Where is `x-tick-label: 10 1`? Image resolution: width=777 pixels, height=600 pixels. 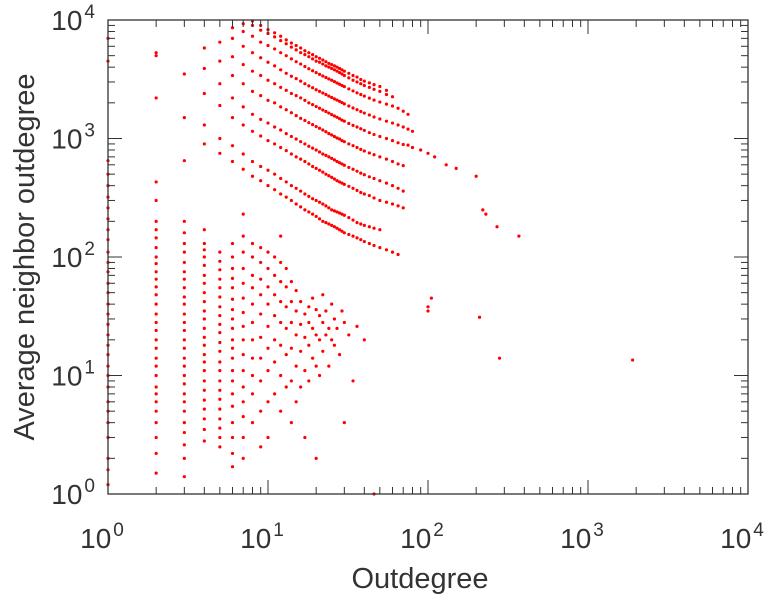
x-tick-label: 10 1 is located at coordinates (262, 537).